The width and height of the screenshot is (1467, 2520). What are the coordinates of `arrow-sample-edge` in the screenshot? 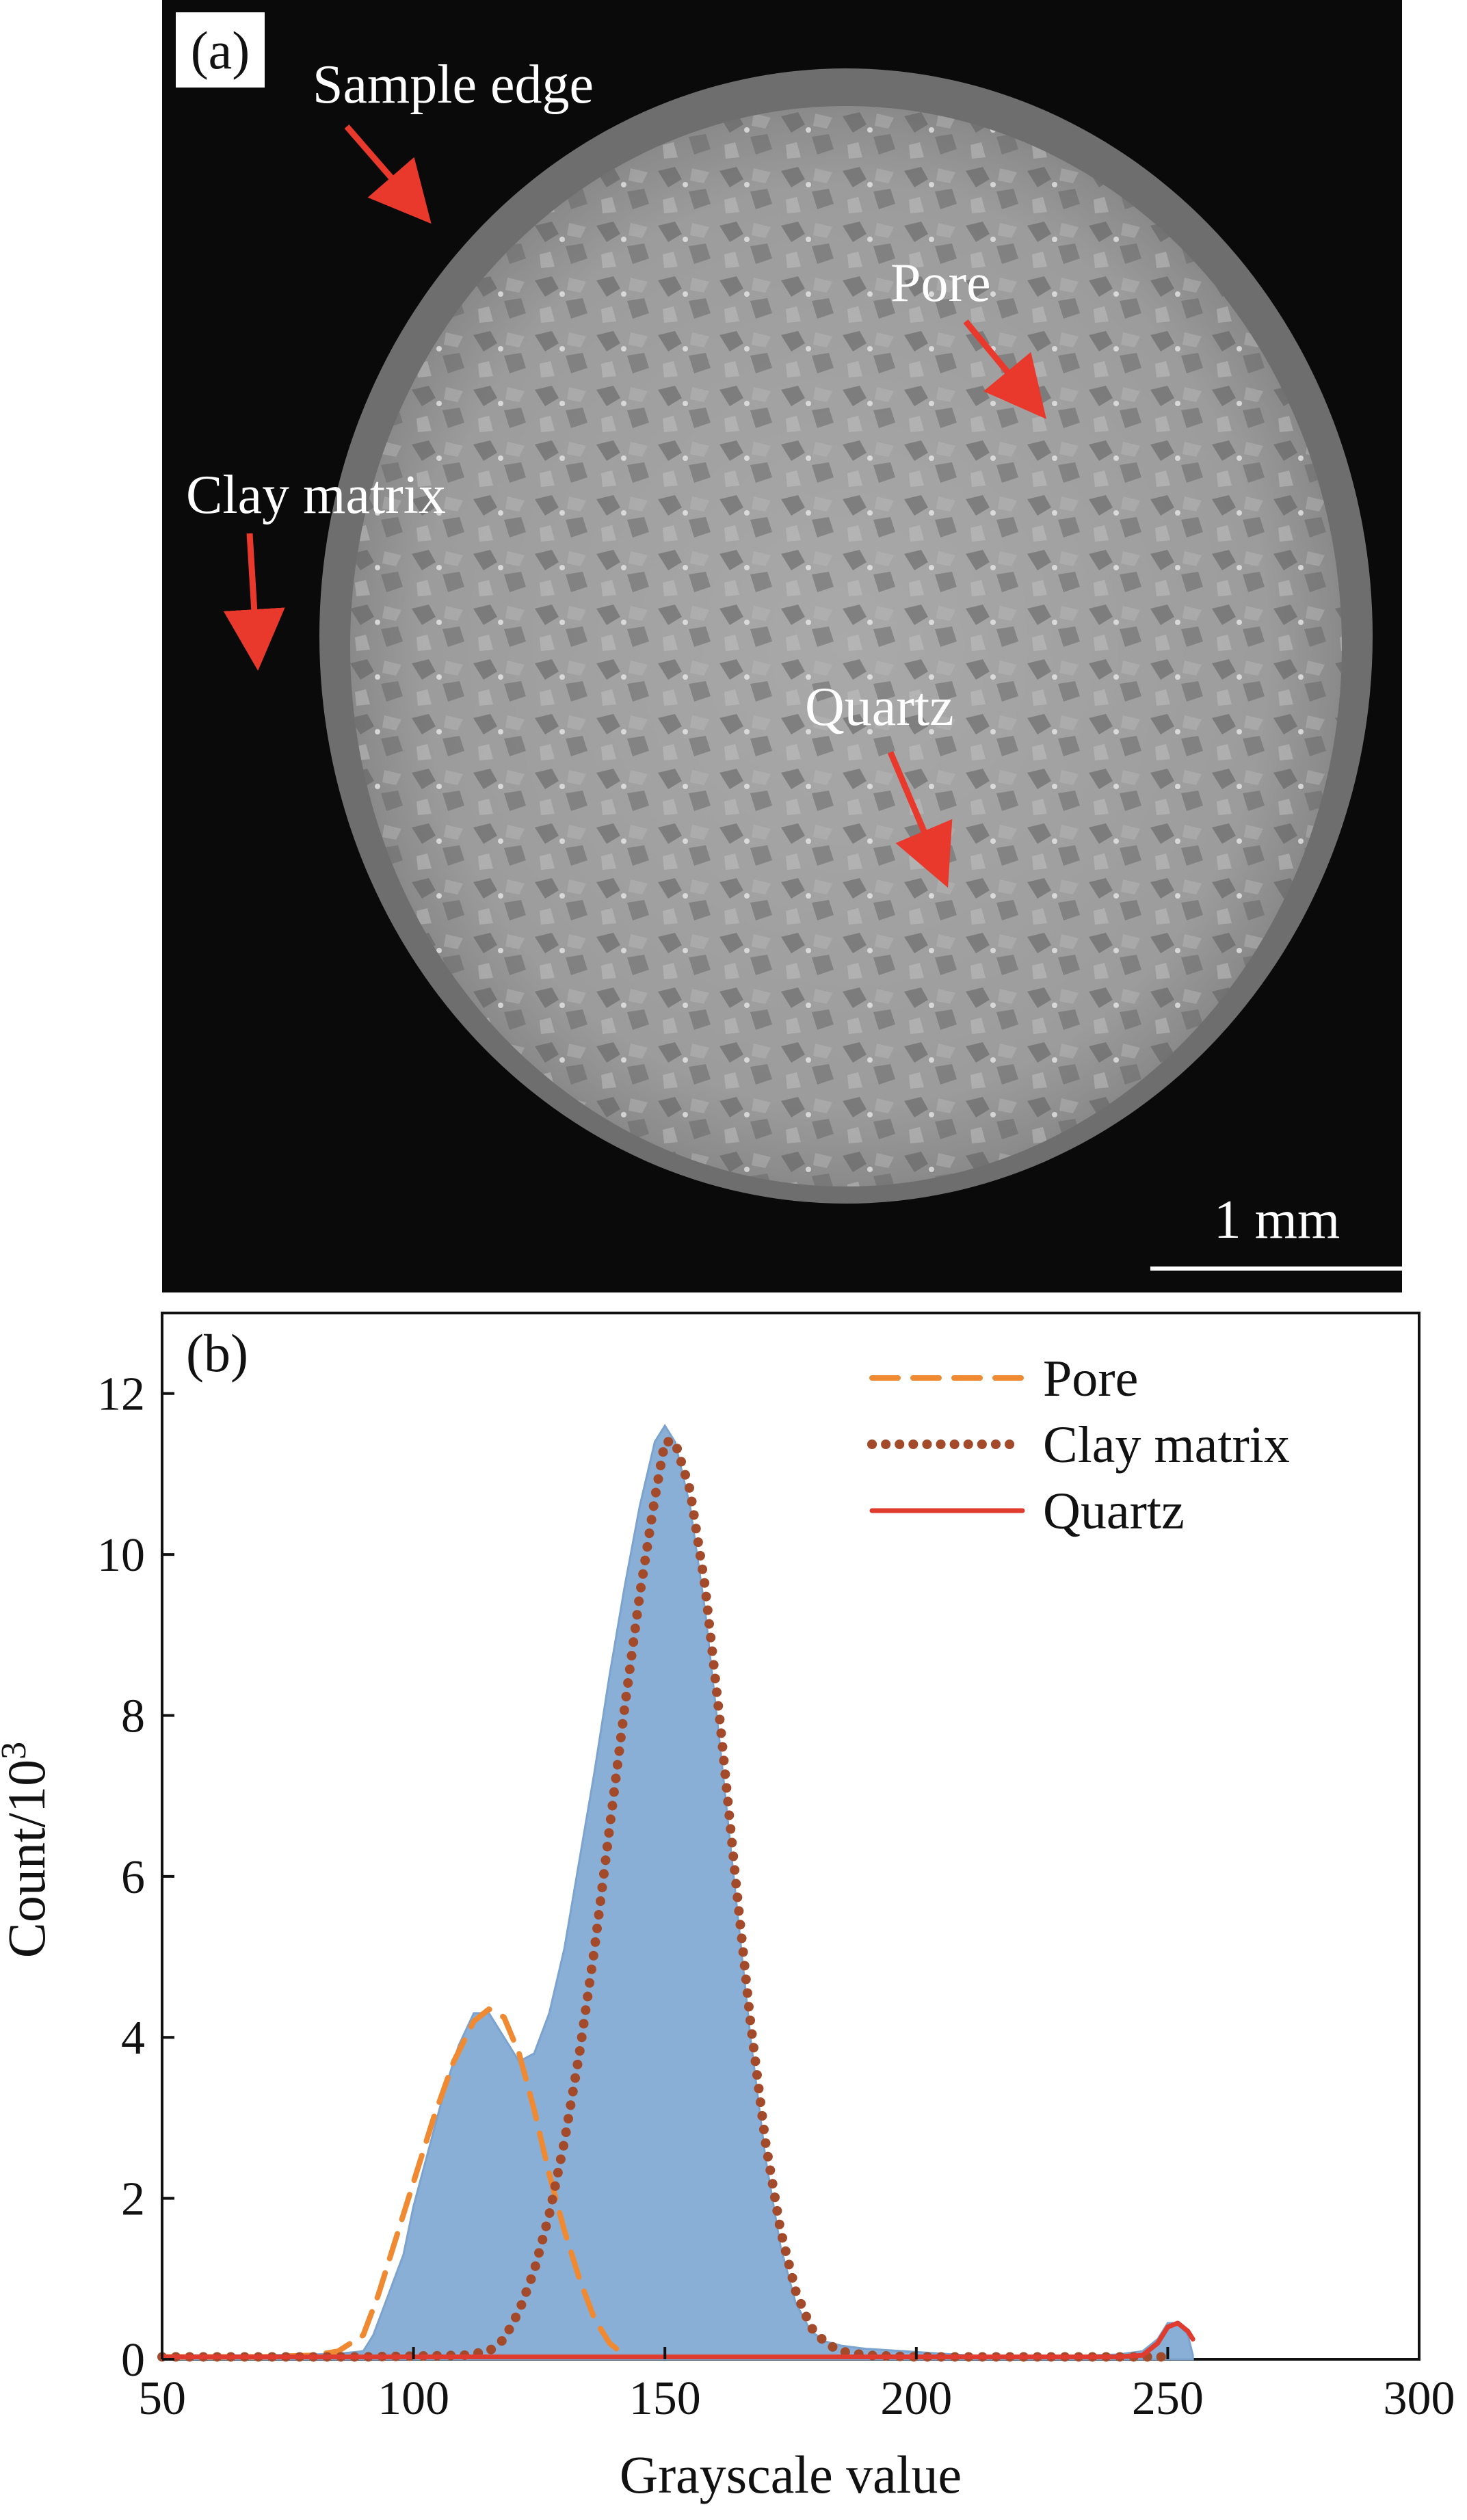 It's located at (388, 174).